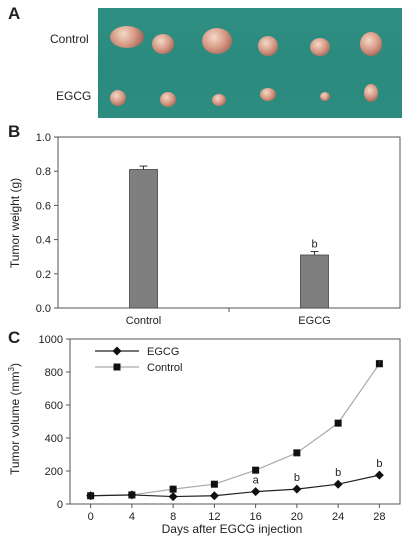 This screenshot has height=539, width=410. What do you see at coordinates (91, 517) in the screenshot?
I see `volume-x-tick-label: 0` at bounding box center [91, 517].